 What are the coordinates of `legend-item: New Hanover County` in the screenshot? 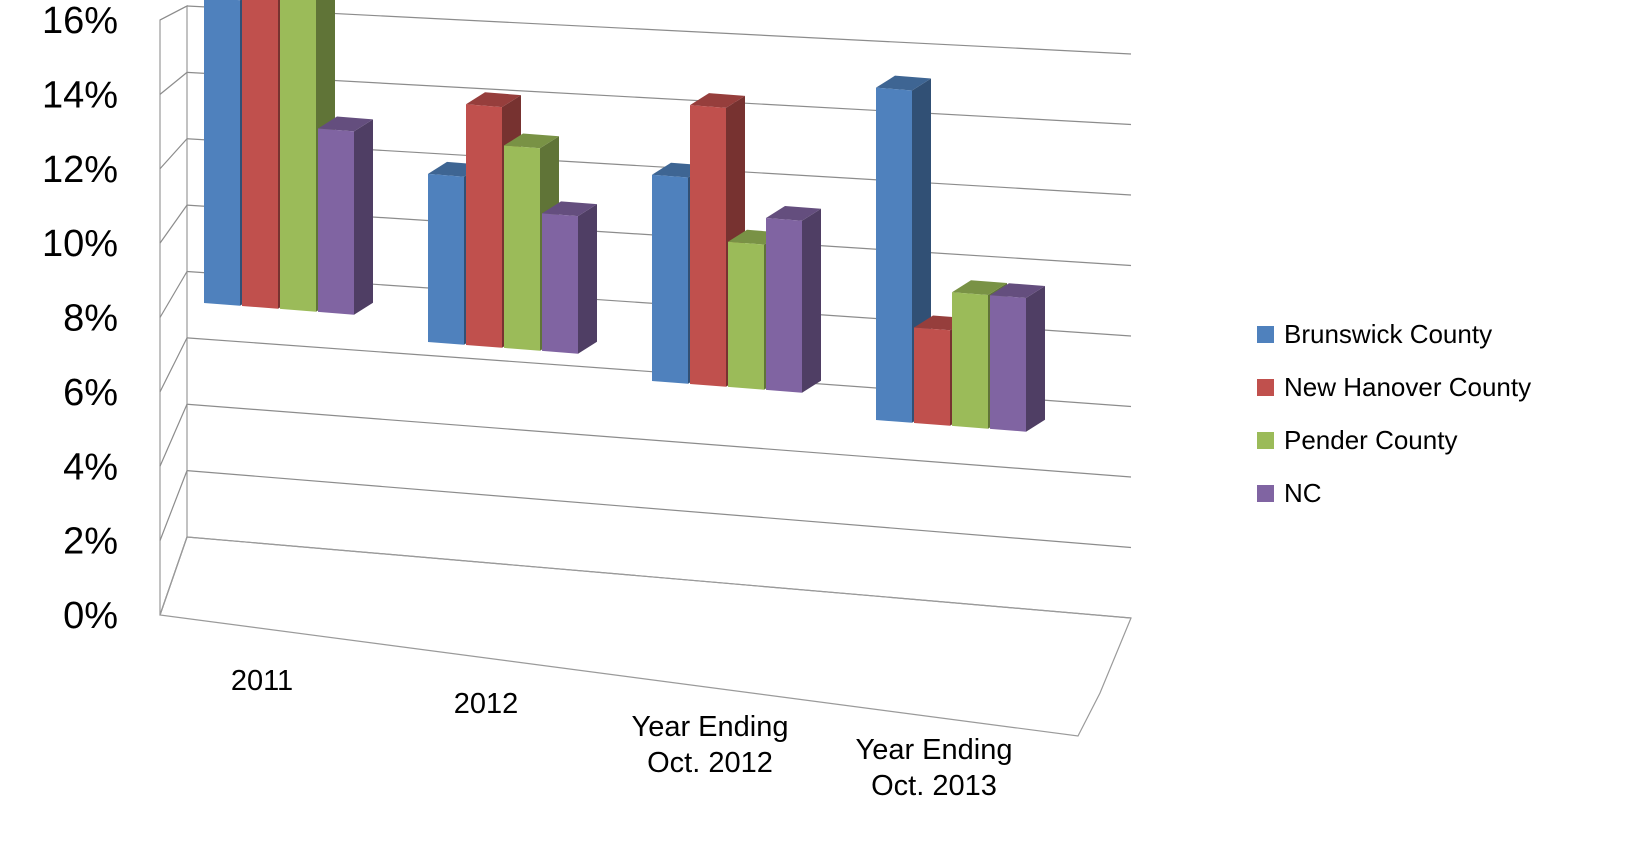 It's located at (1394, 387).